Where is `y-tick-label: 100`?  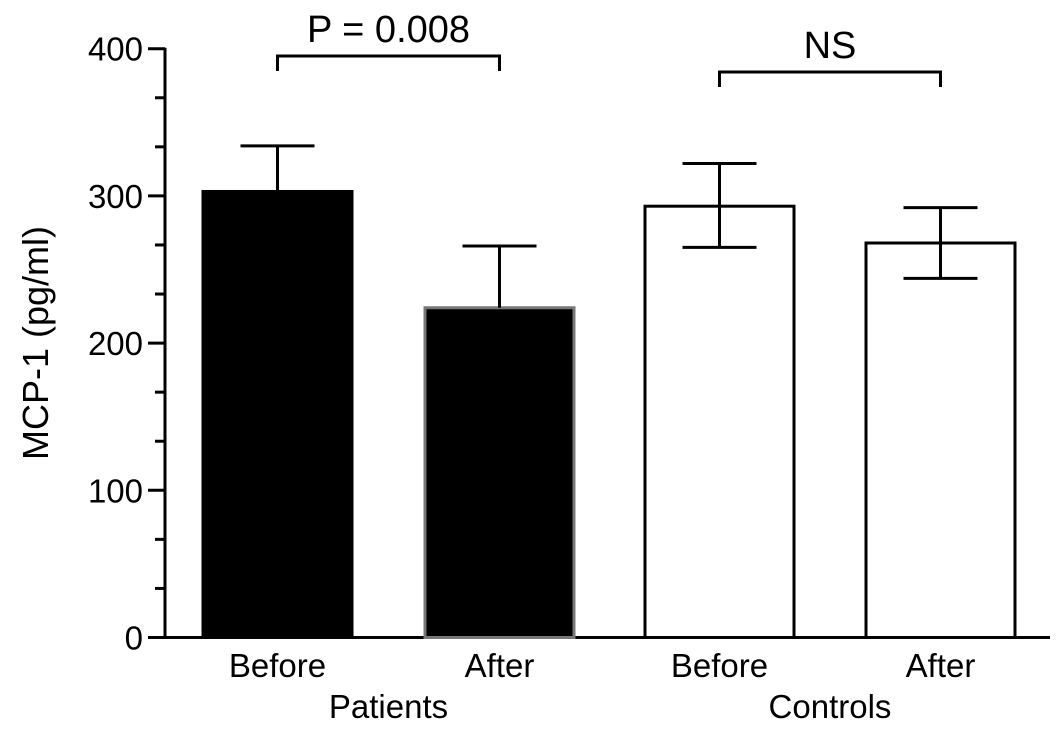 y-tick-label: 100 is located at coordinates (115, 490).